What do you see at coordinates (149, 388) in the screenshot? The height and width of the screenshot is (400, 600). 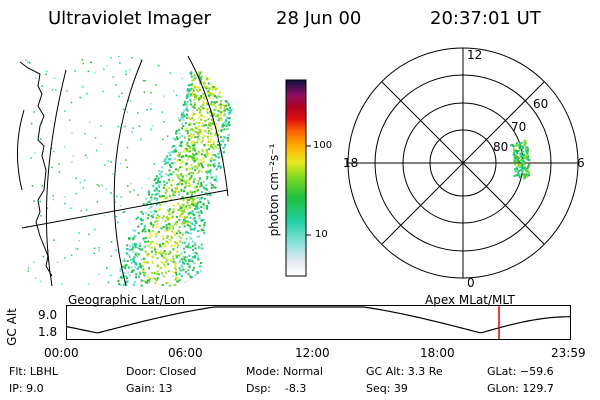 I see `info-gain: Gain: 13` at bounding box center [149, 388].